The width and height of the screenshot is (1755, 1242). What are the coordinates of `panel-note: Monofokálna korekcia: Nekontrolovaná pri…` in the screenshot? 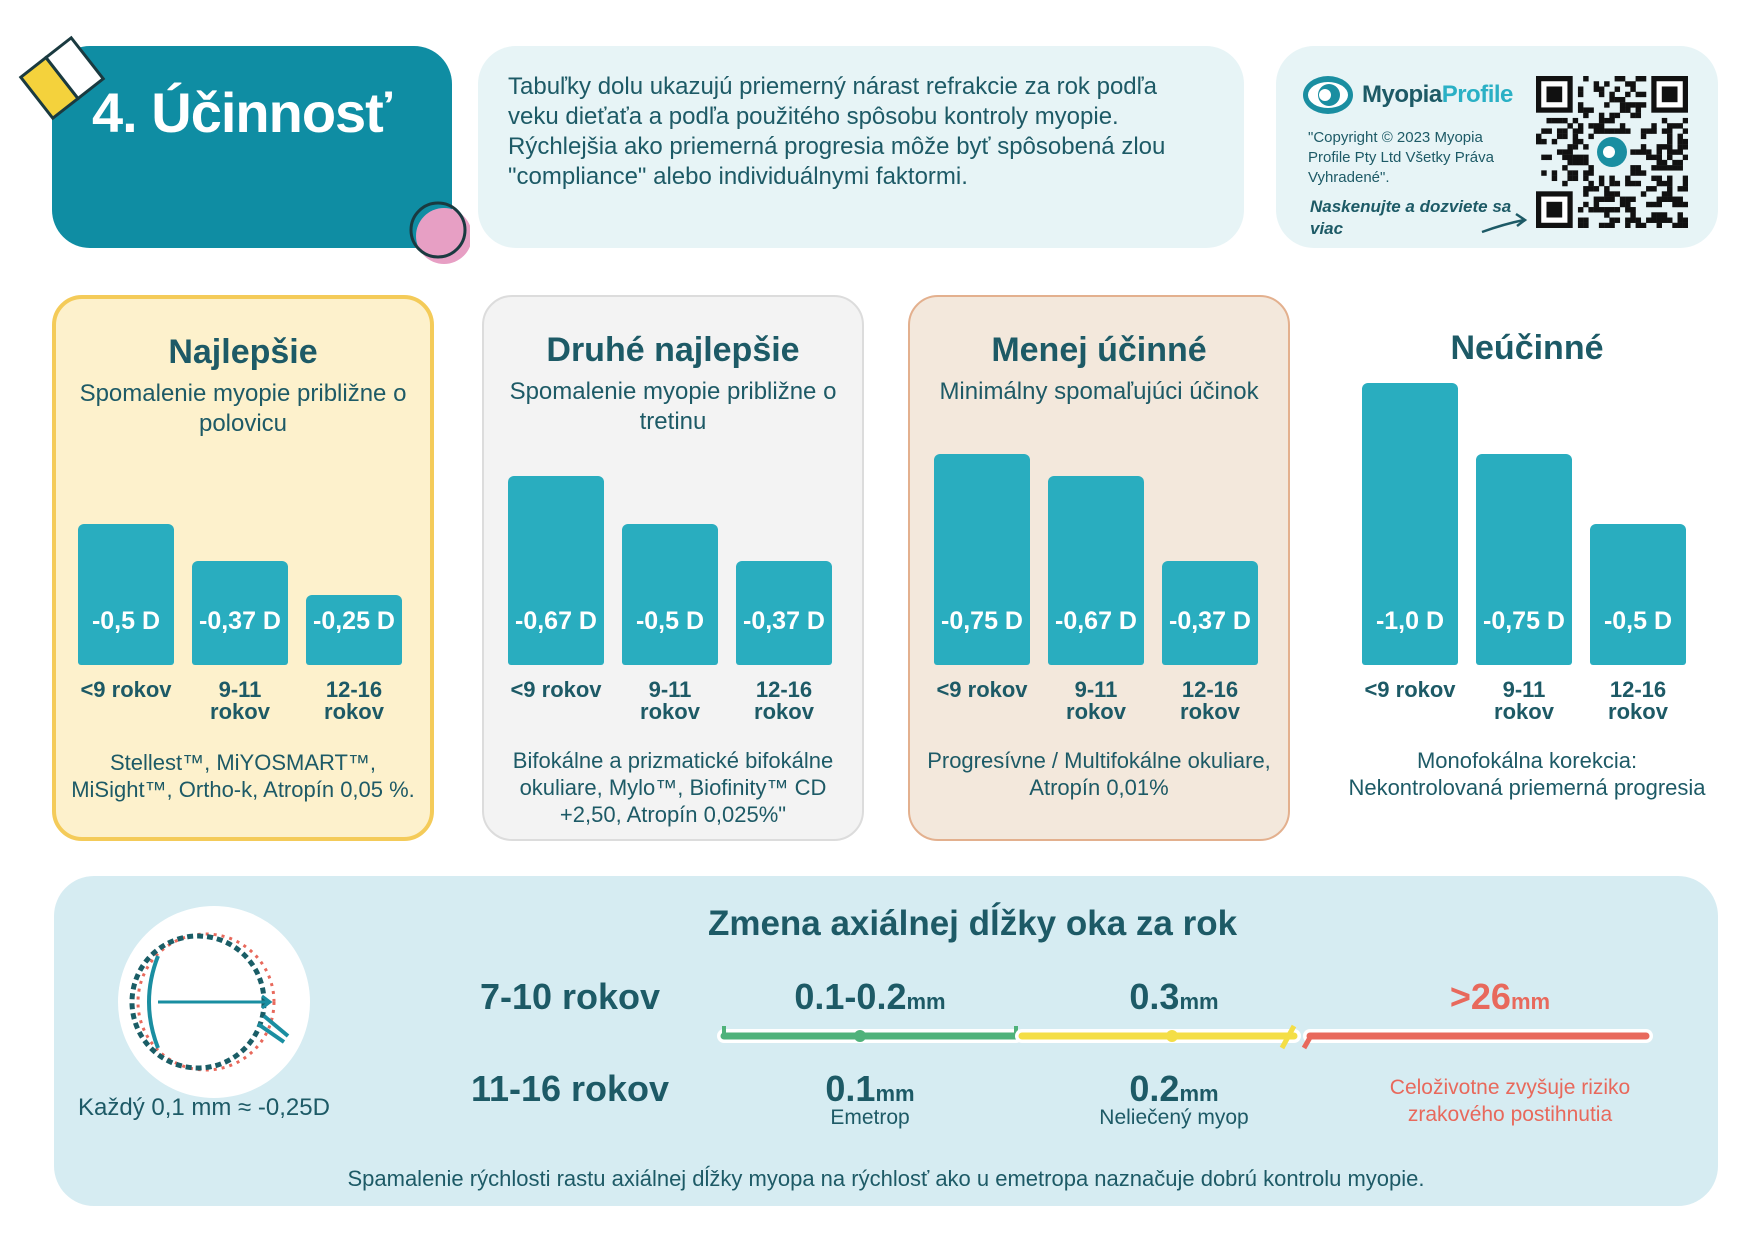 It's located at (1527, 774).